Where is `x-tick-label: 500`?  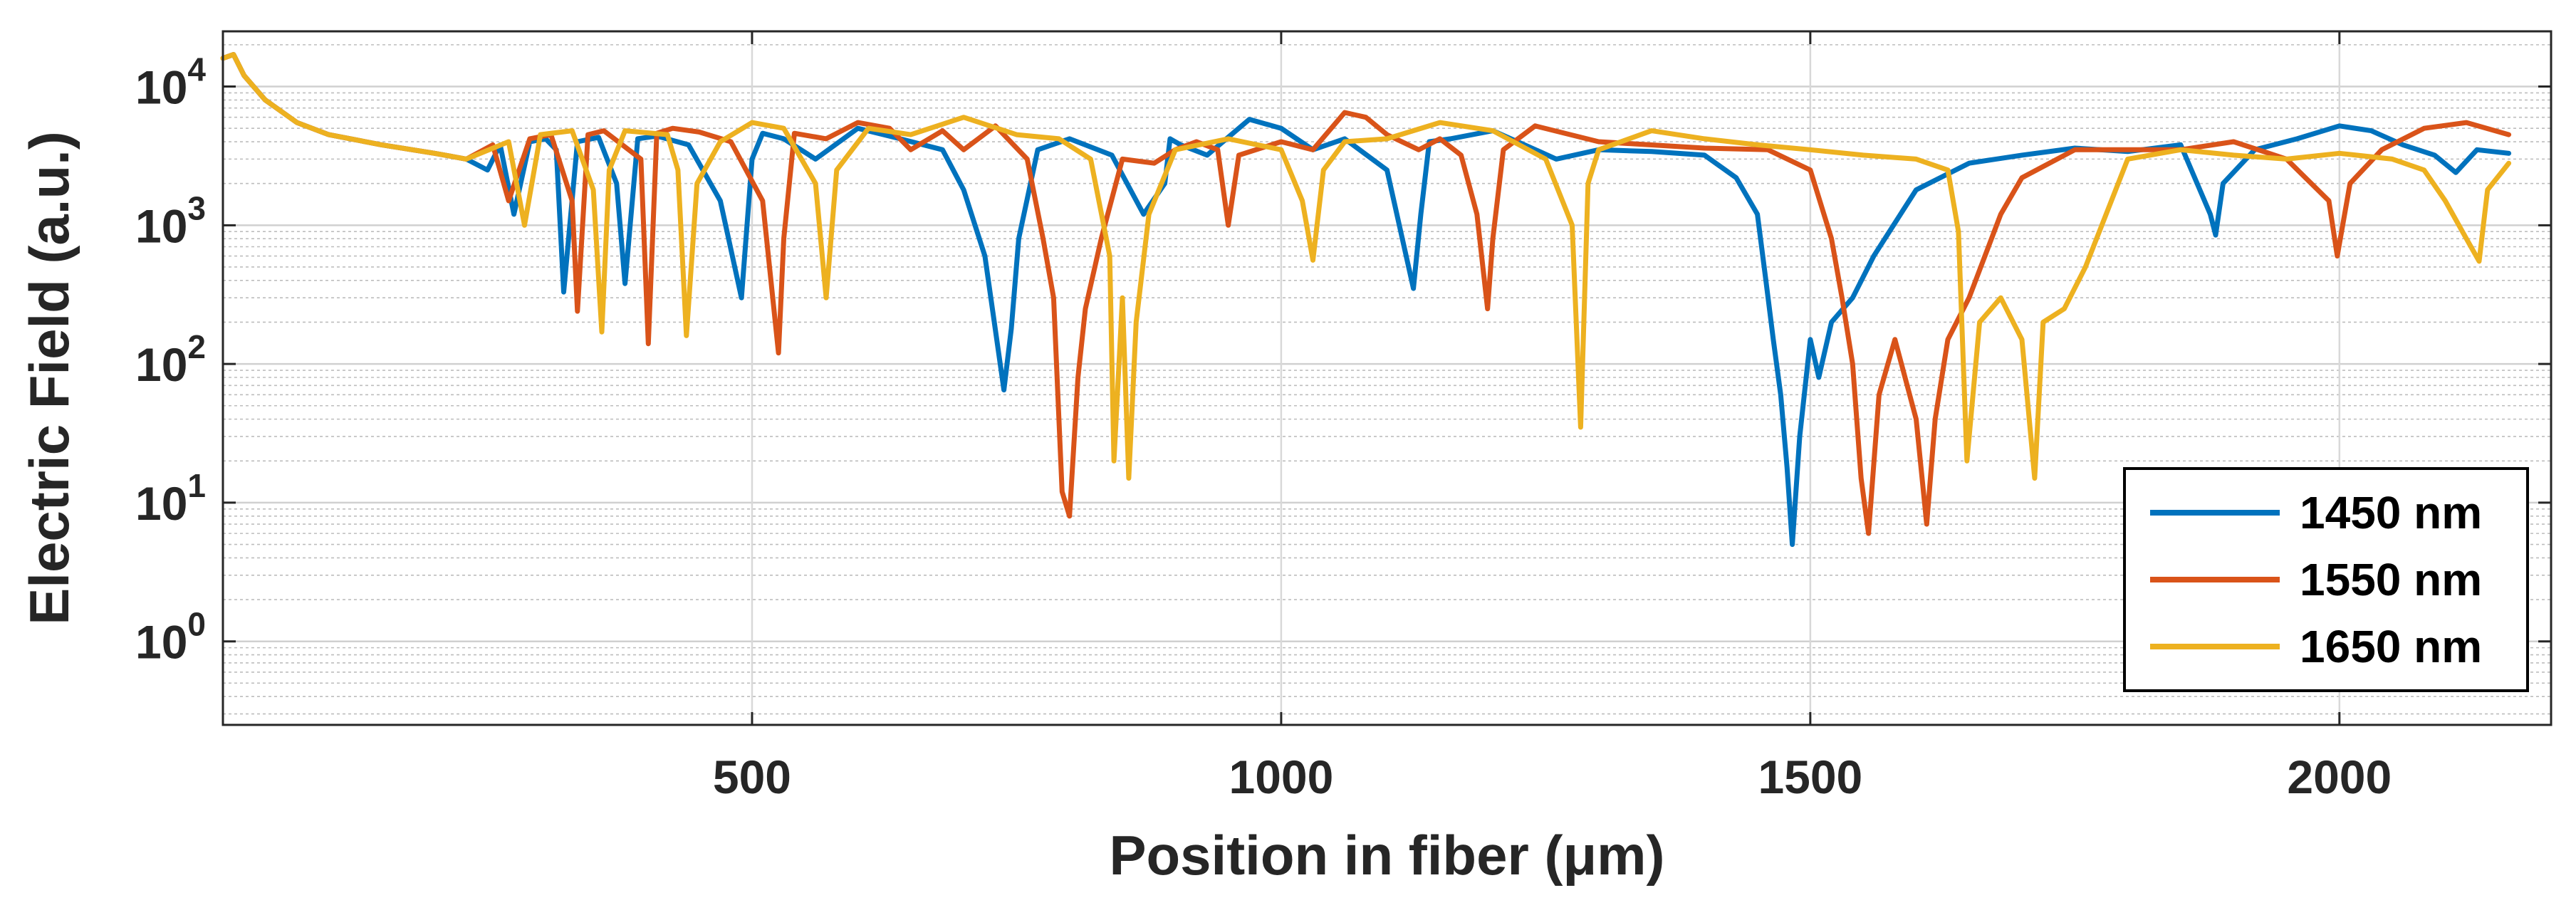
x-tick-label: 500 is located at coordinates (752, 777).